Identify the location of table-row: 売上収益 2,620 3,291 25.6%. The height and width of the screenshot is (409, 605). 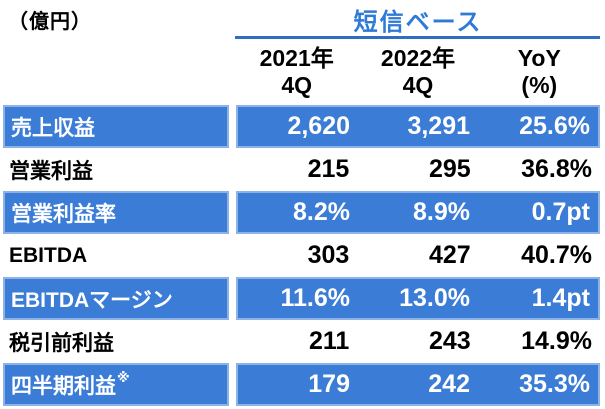
(302, 126).